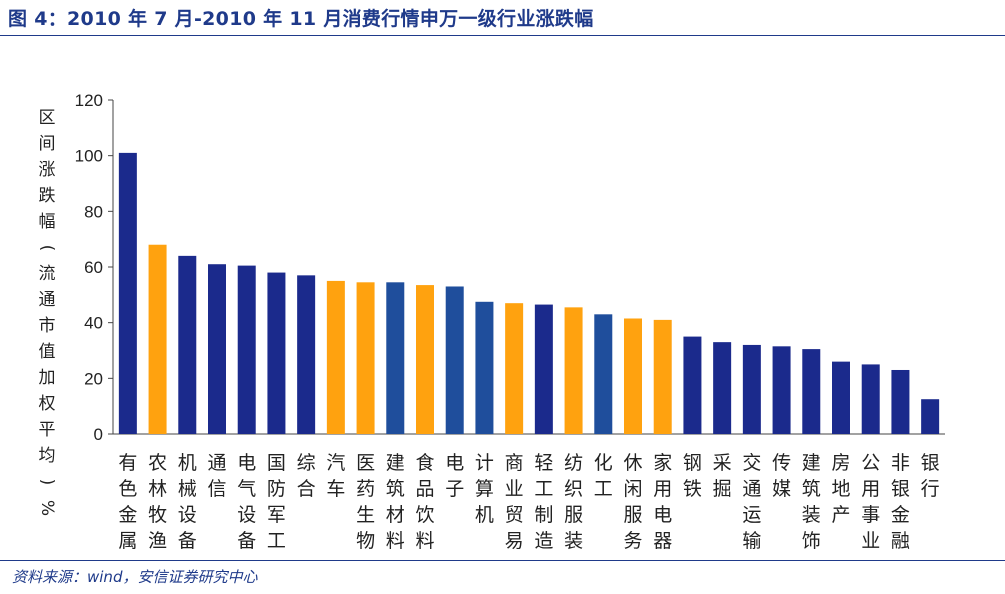 This screenshot has height=594, width=1005. What do you see at coordinates (722, 463) in the screenshot?
I see `x-tick-label-char: 采` at bounding box center [722, 463].